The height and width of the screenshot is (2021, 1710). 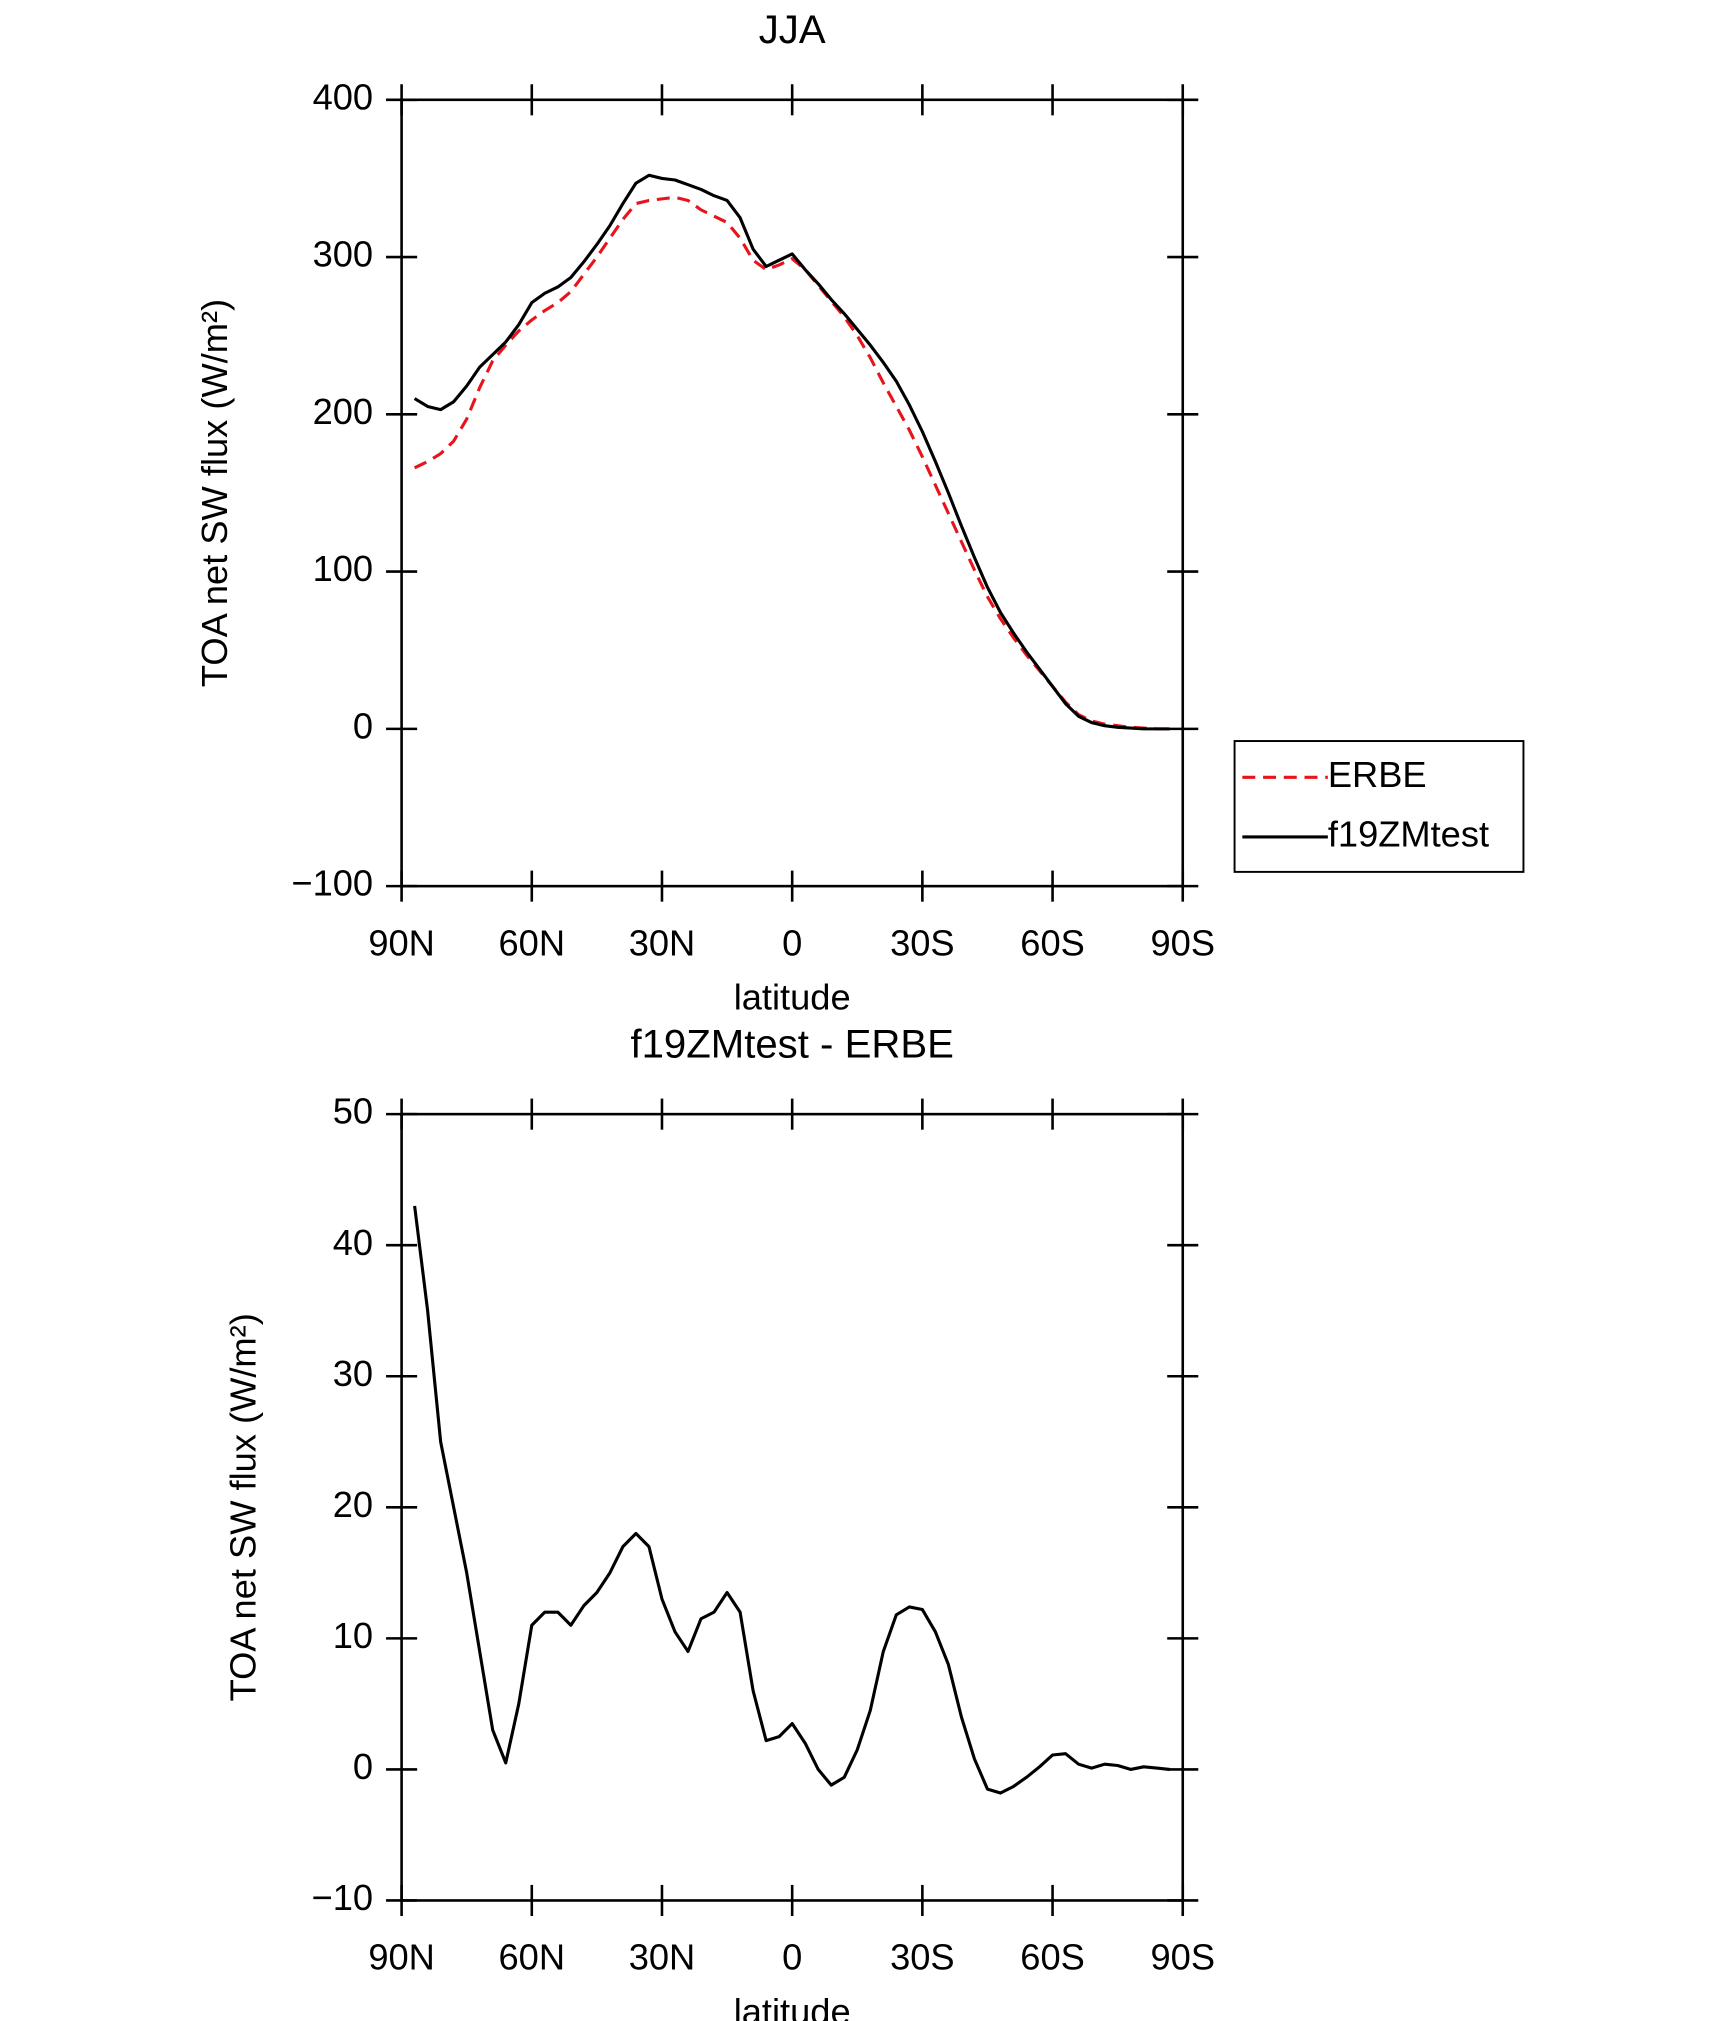 I want to click on y-tick-label: 20, so click(x=353, y=1504).